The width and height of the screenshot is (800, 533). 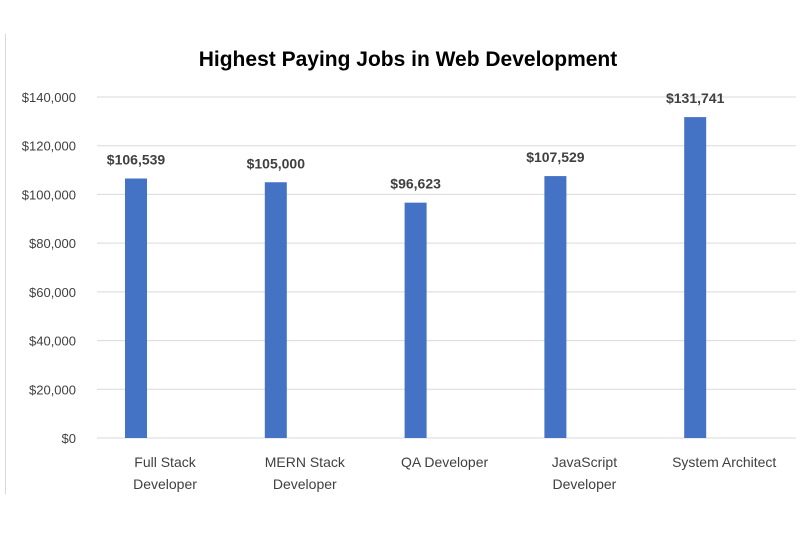 I want to click on data-label: $105,000, so click(x=276, y=163).